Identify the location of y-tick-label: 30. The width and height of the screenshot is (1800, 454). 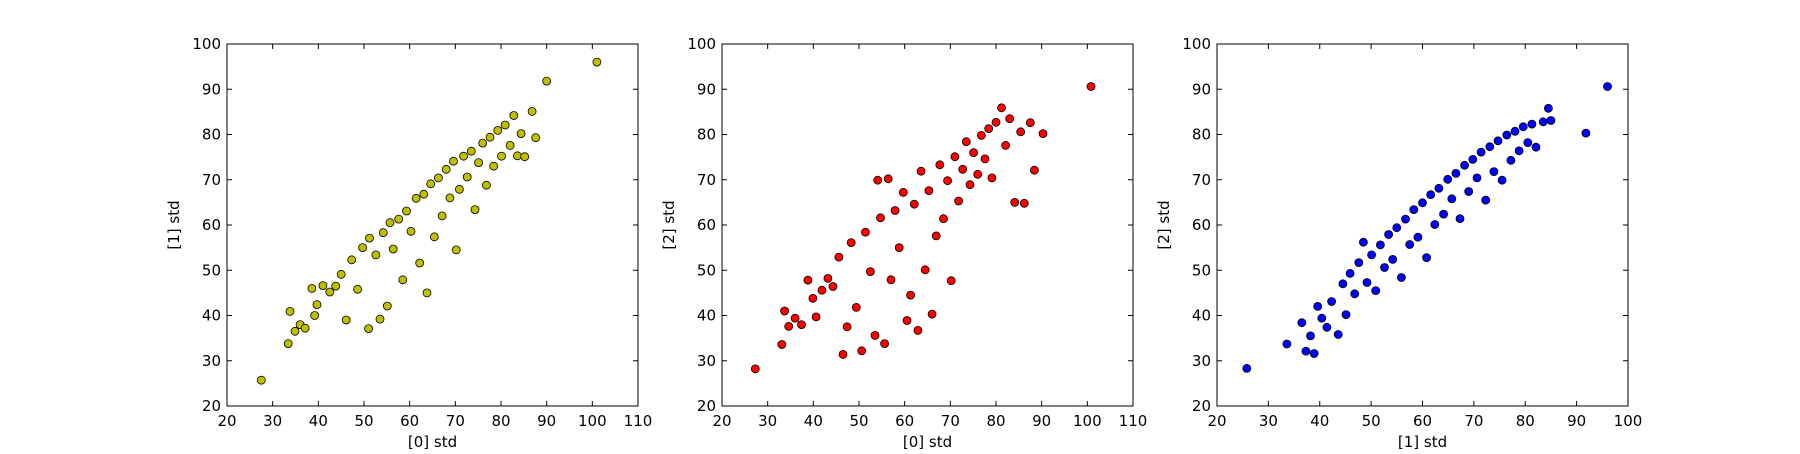
(706, 361).